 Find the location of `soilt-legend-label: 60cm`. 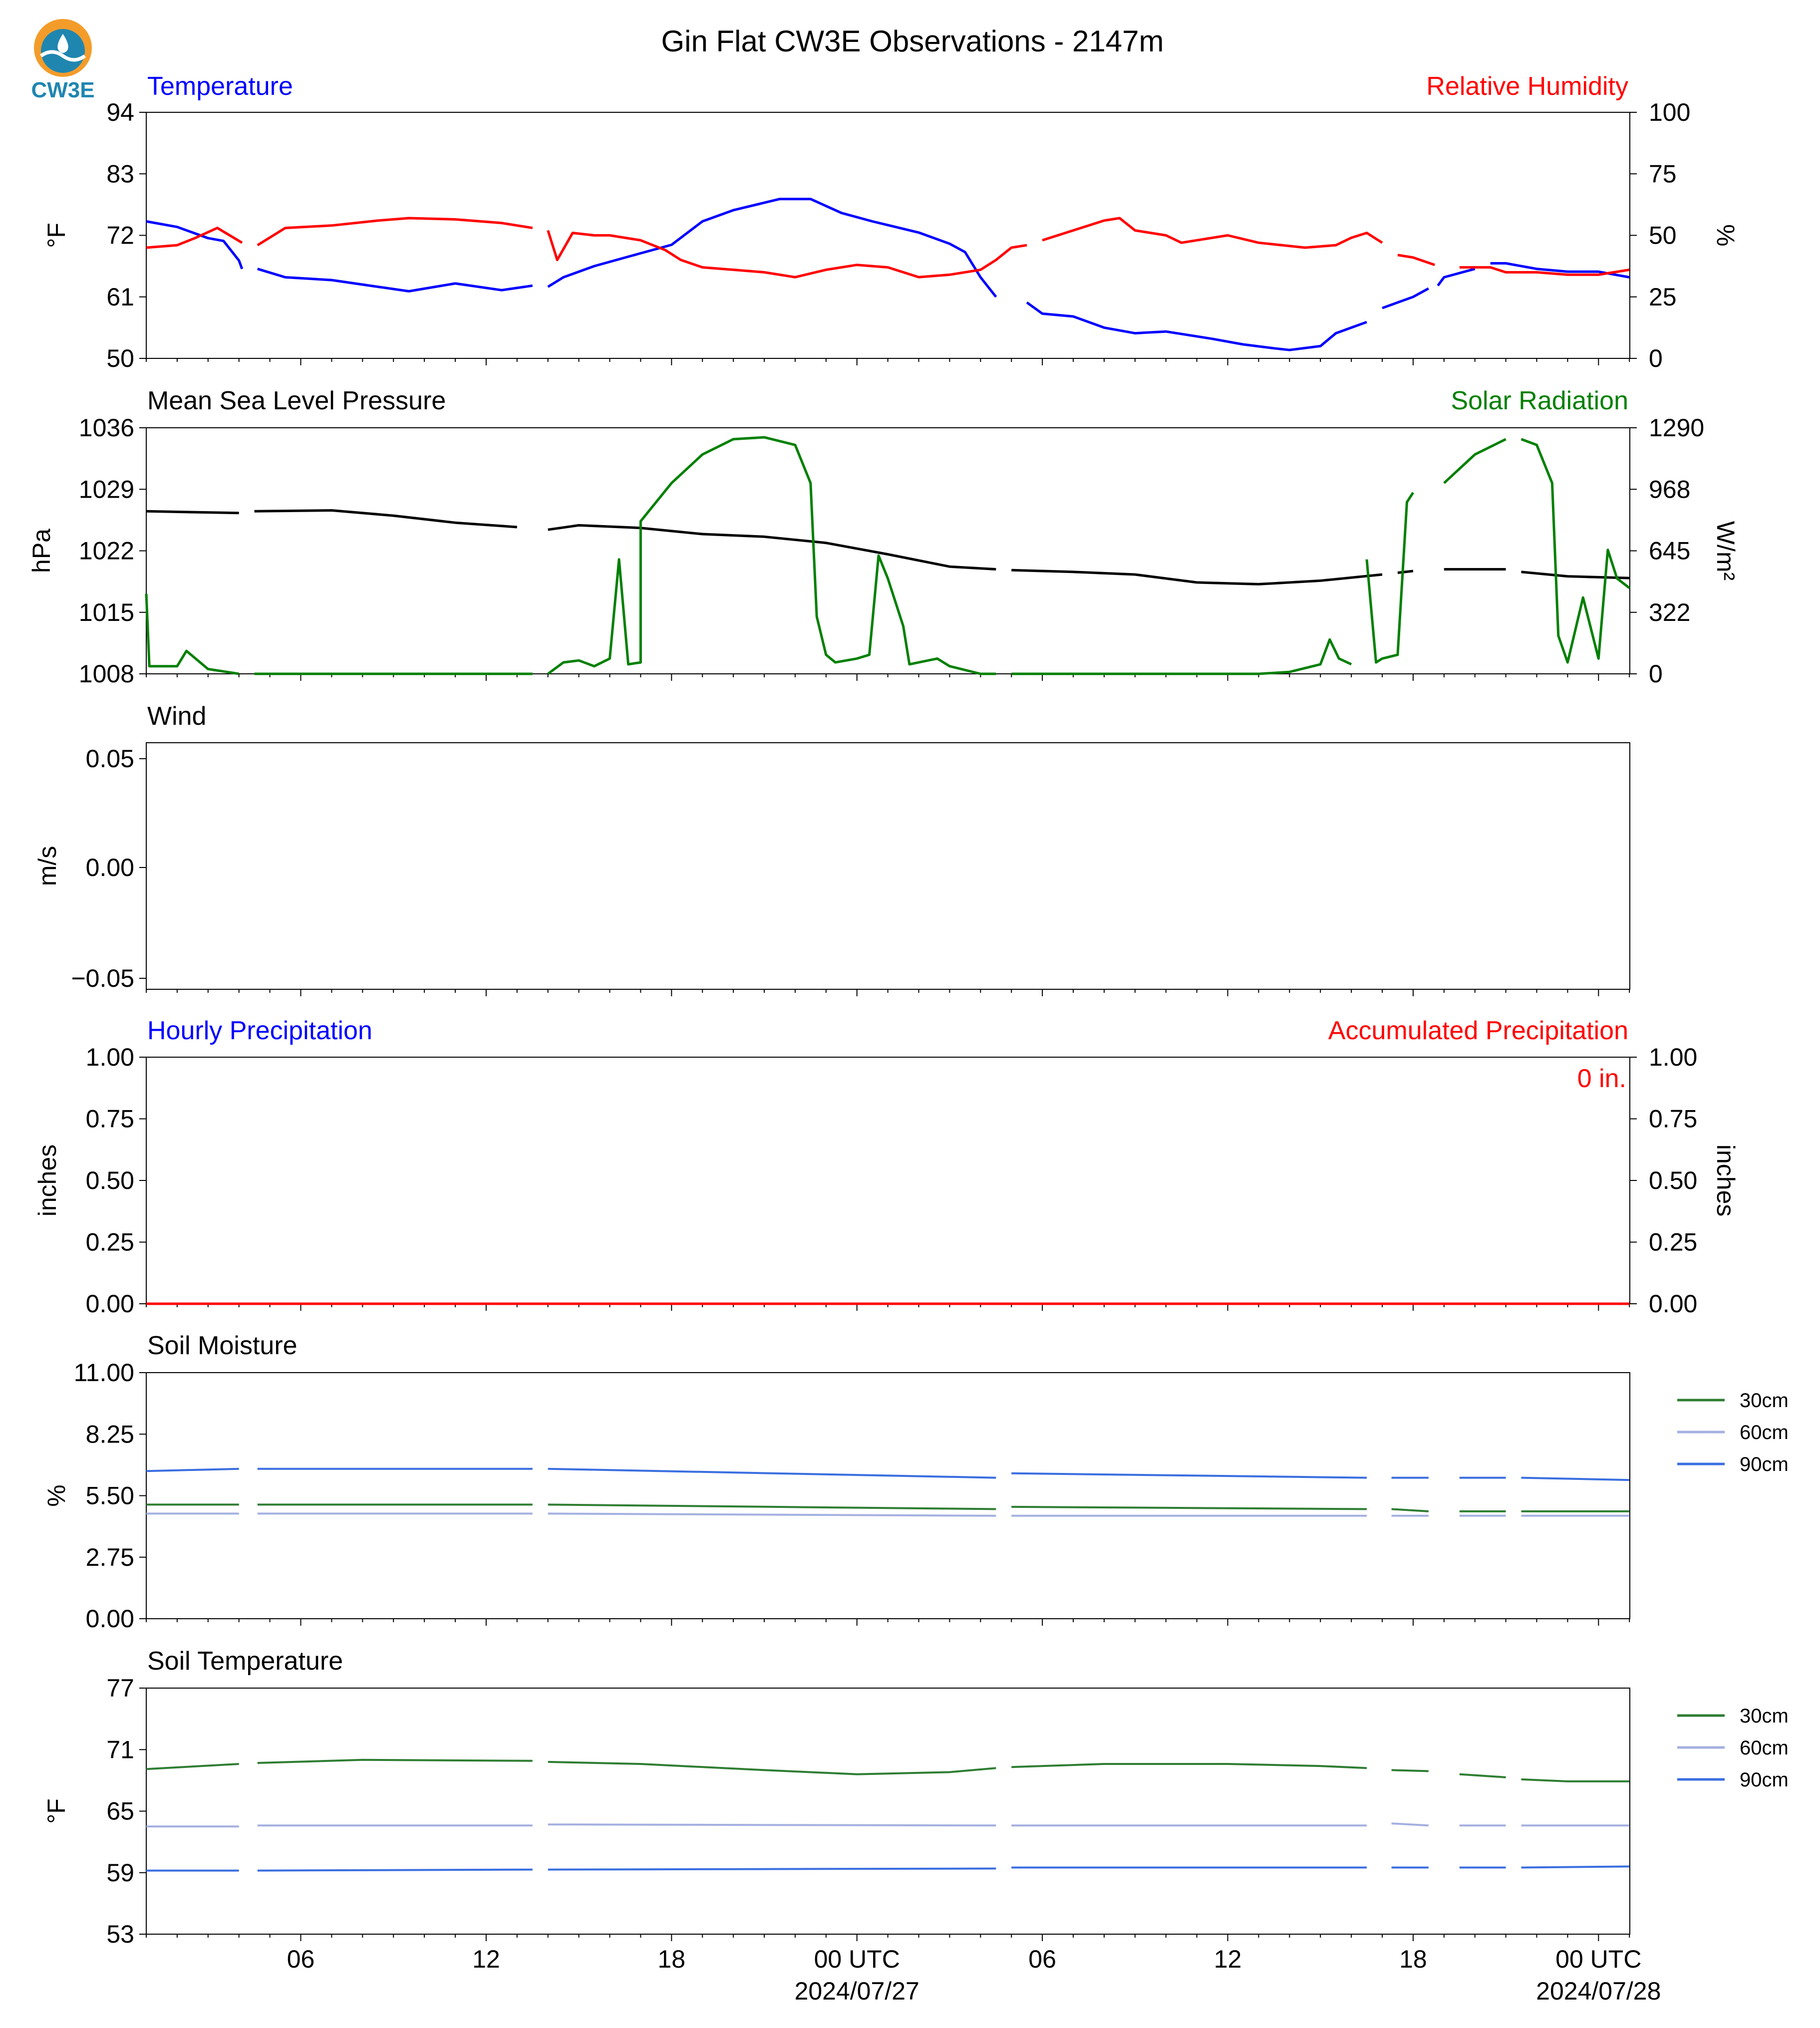

soilt-legend-label: 60cm is located at coordinates (1764, 1748).